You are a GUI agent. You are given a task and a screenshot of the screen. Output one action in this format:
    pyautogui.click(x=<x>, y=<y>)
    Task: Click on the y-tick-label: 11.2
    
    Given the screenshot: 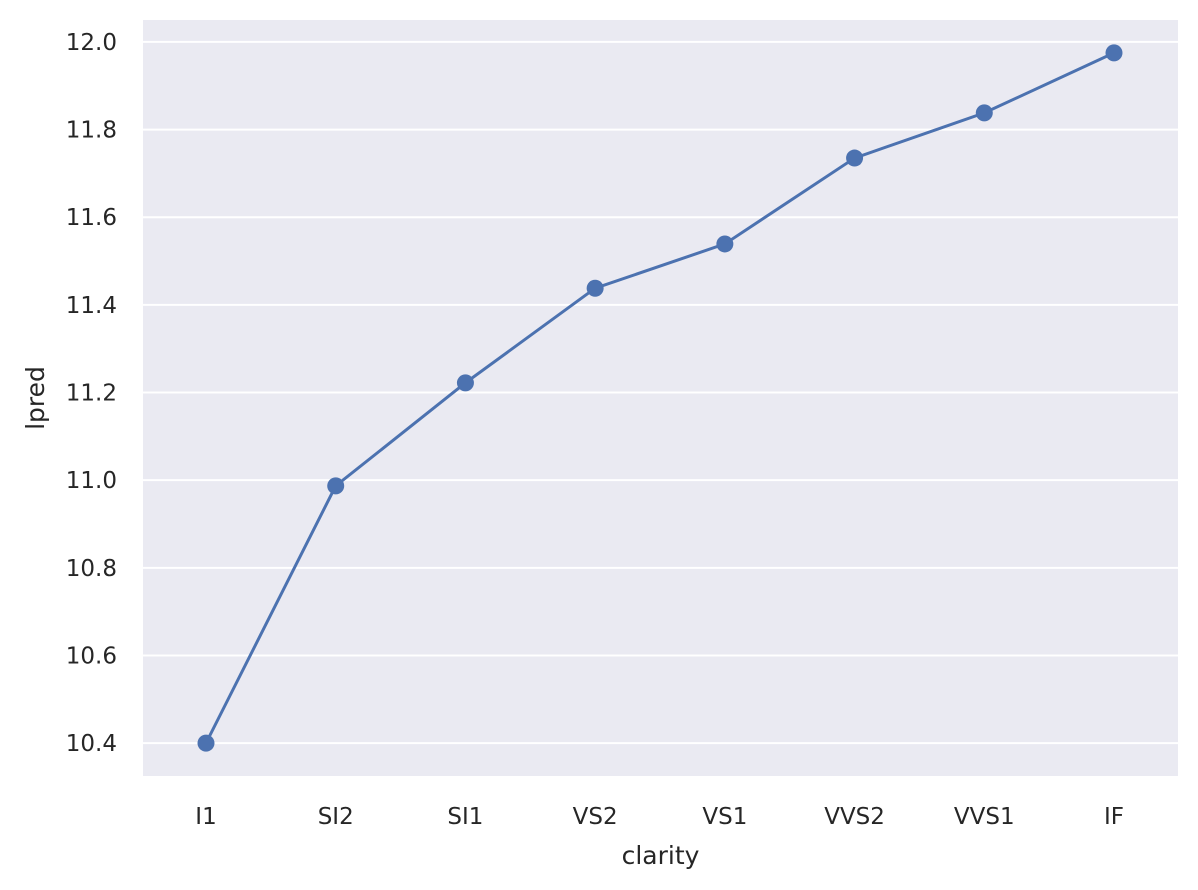 What is the action you would take?
    pyautogui.click(x=91, y=394)
    